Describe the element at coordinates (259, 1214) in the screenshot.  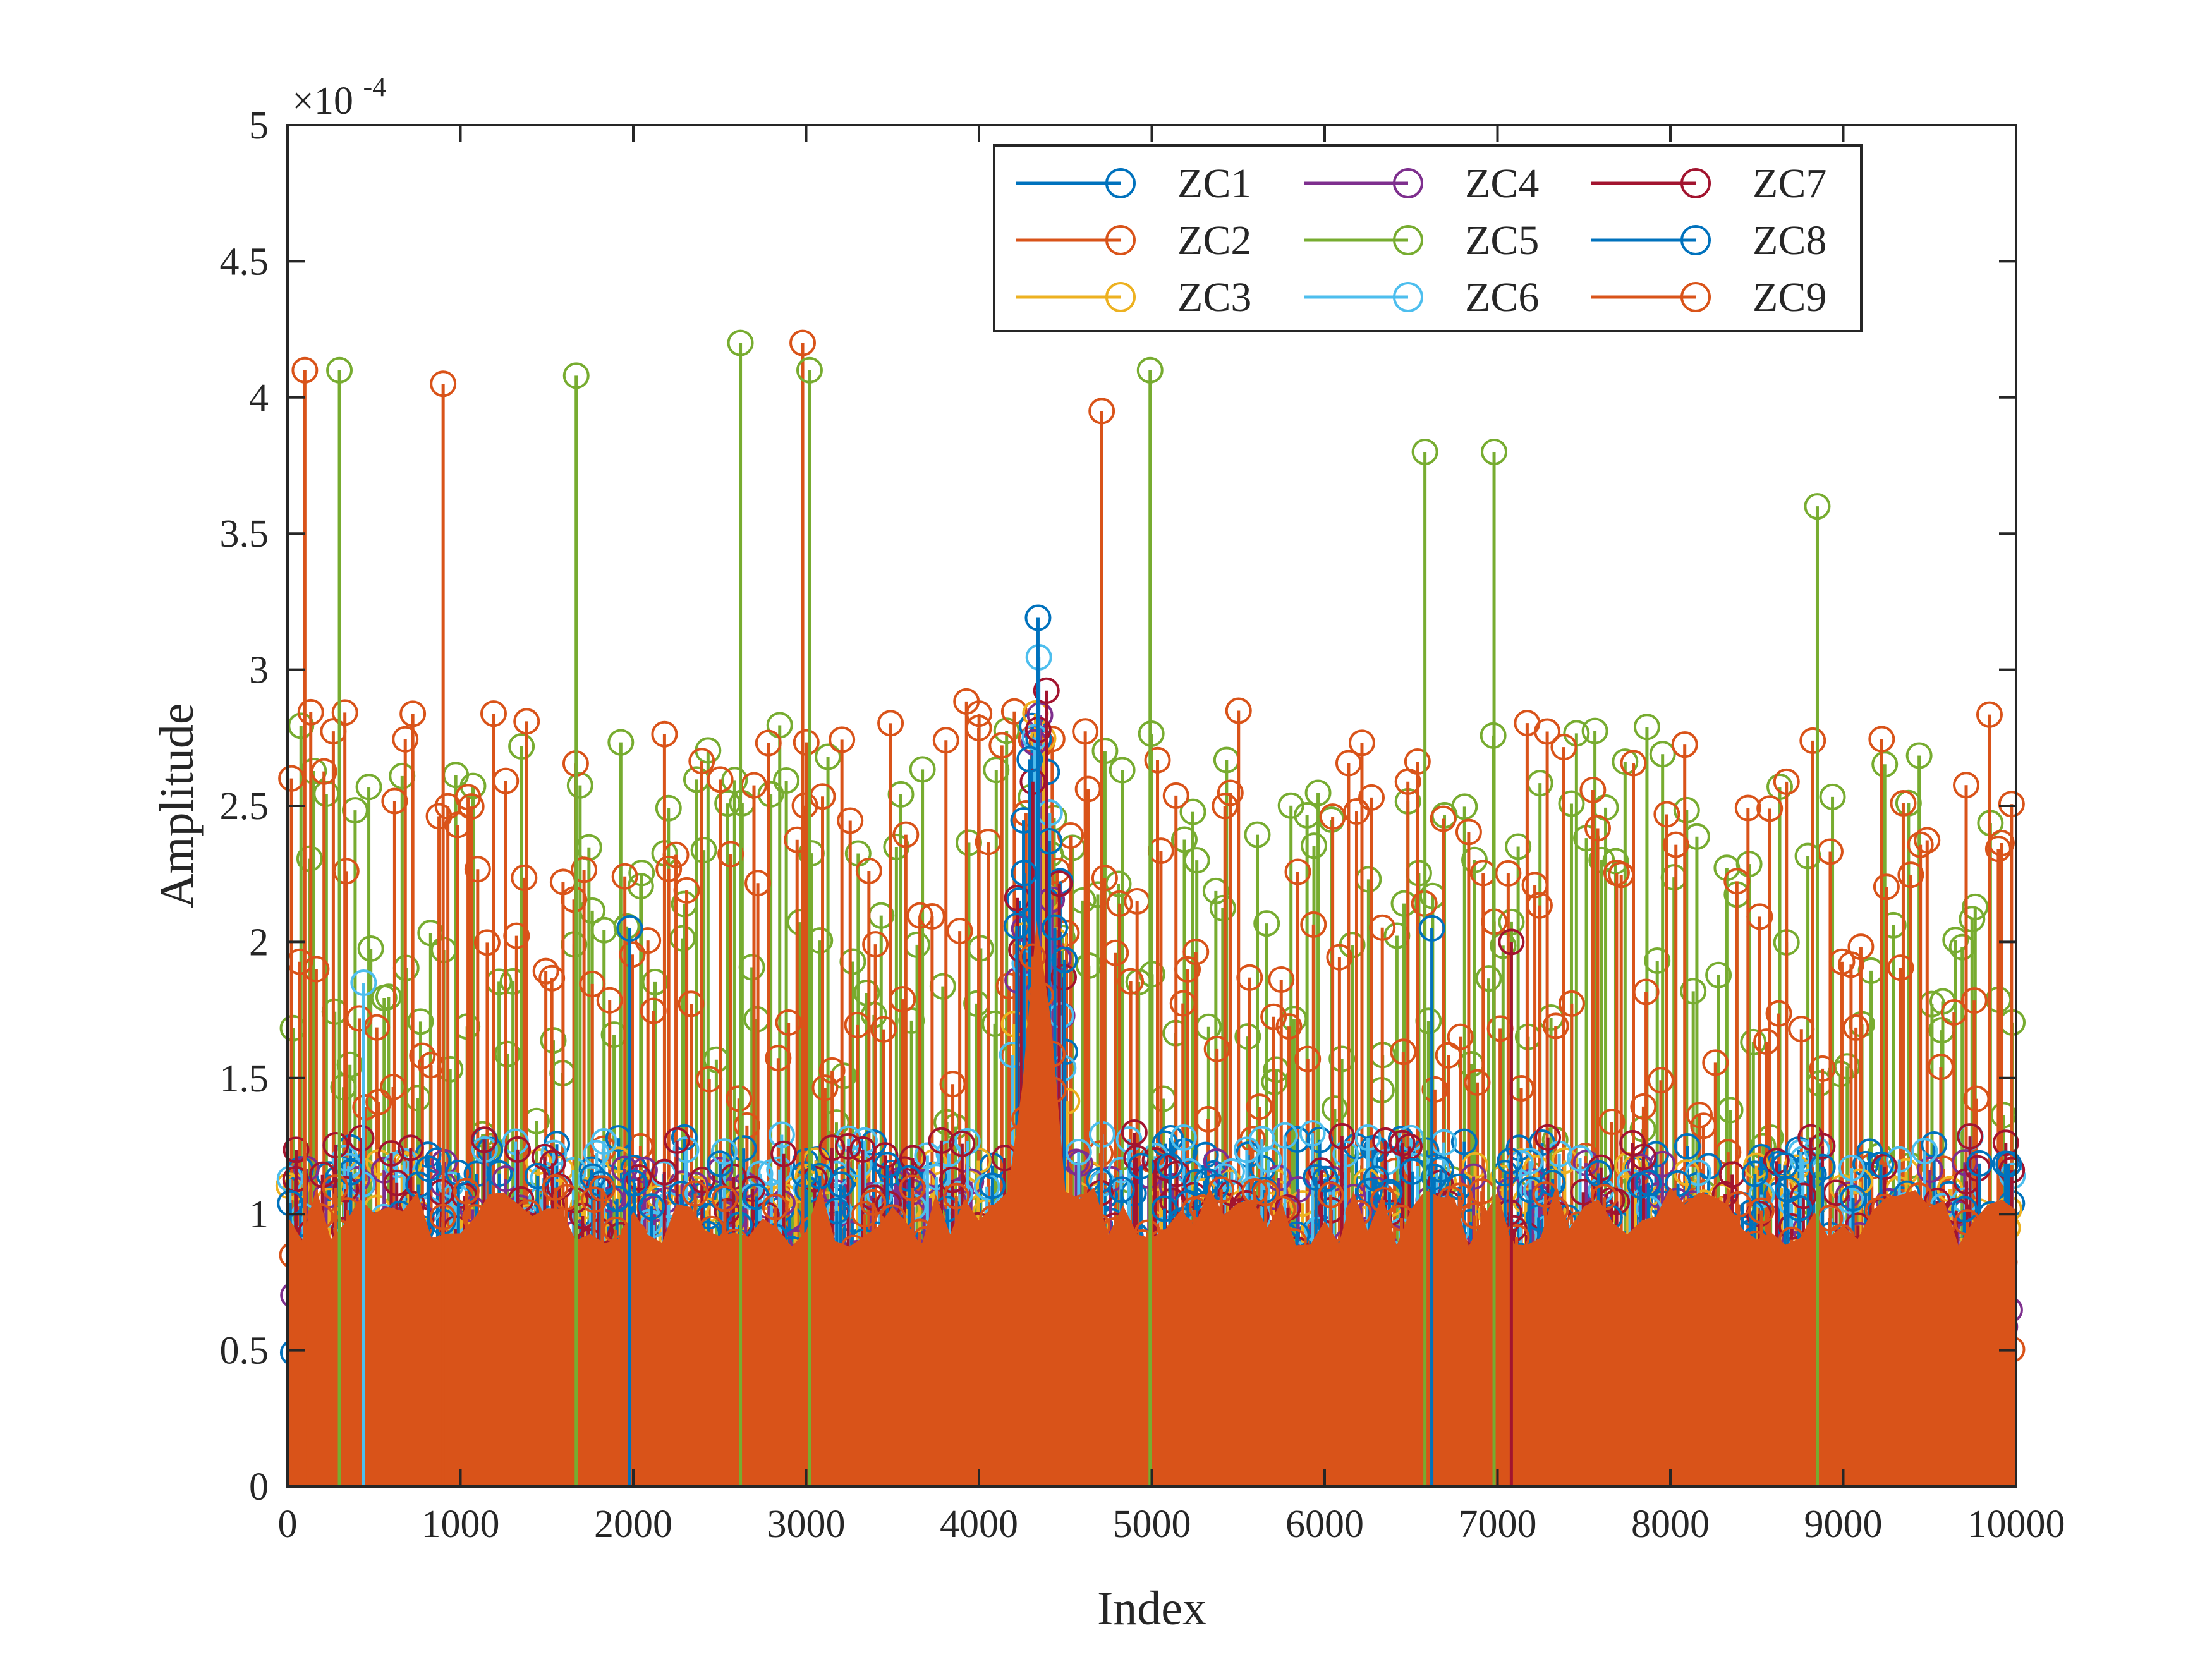
I see `y-tick-label: 1` at that location.